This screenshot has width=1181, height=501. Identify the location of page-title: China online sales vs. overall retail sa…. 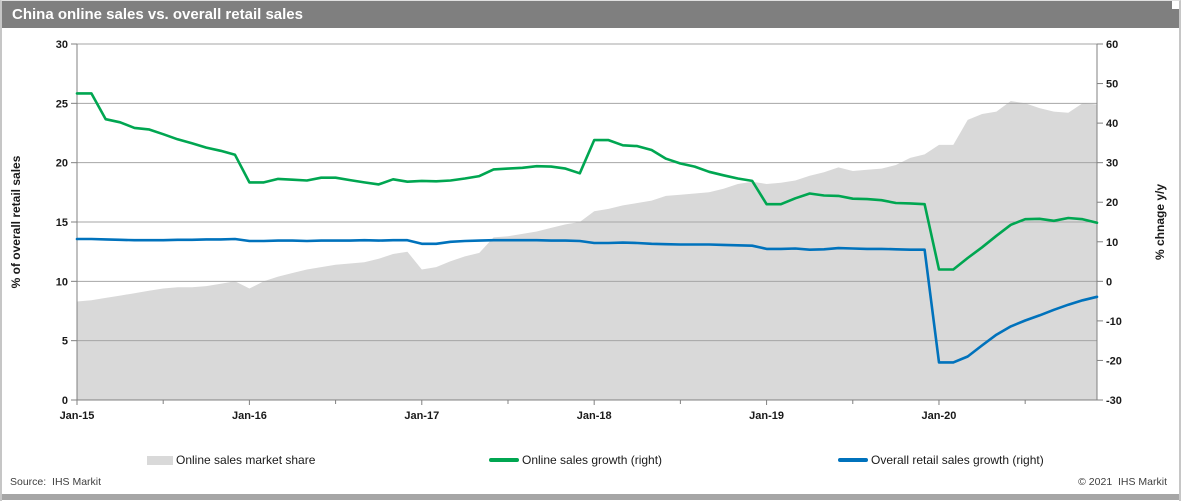
(157, 14).